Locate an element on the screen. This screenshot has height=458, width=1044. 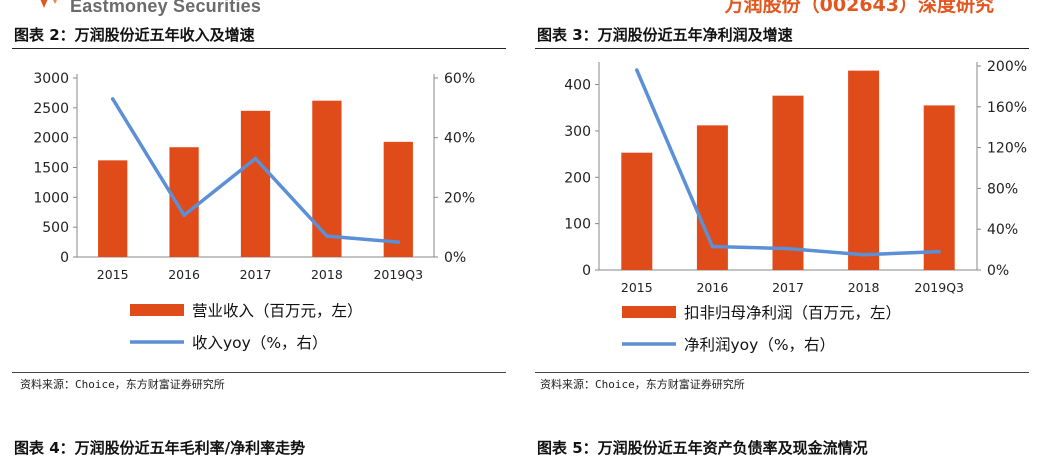
left-axis-tick-label: 200 is located at coordinates (577, 178).